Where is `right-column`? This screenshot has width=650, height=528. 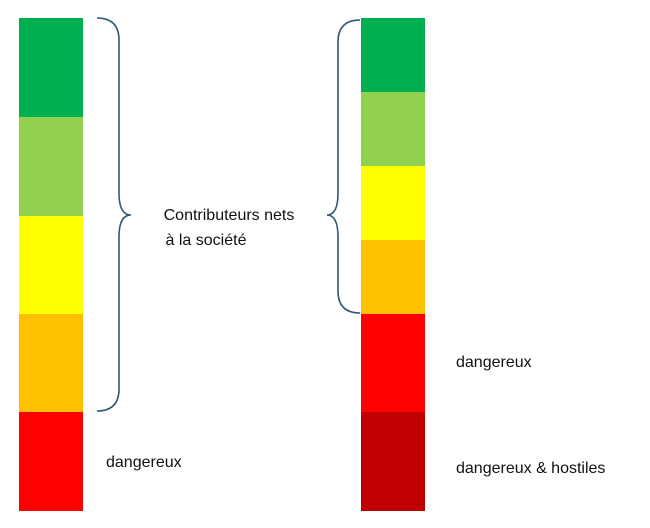 right-column is located at coordinates (393, 264).